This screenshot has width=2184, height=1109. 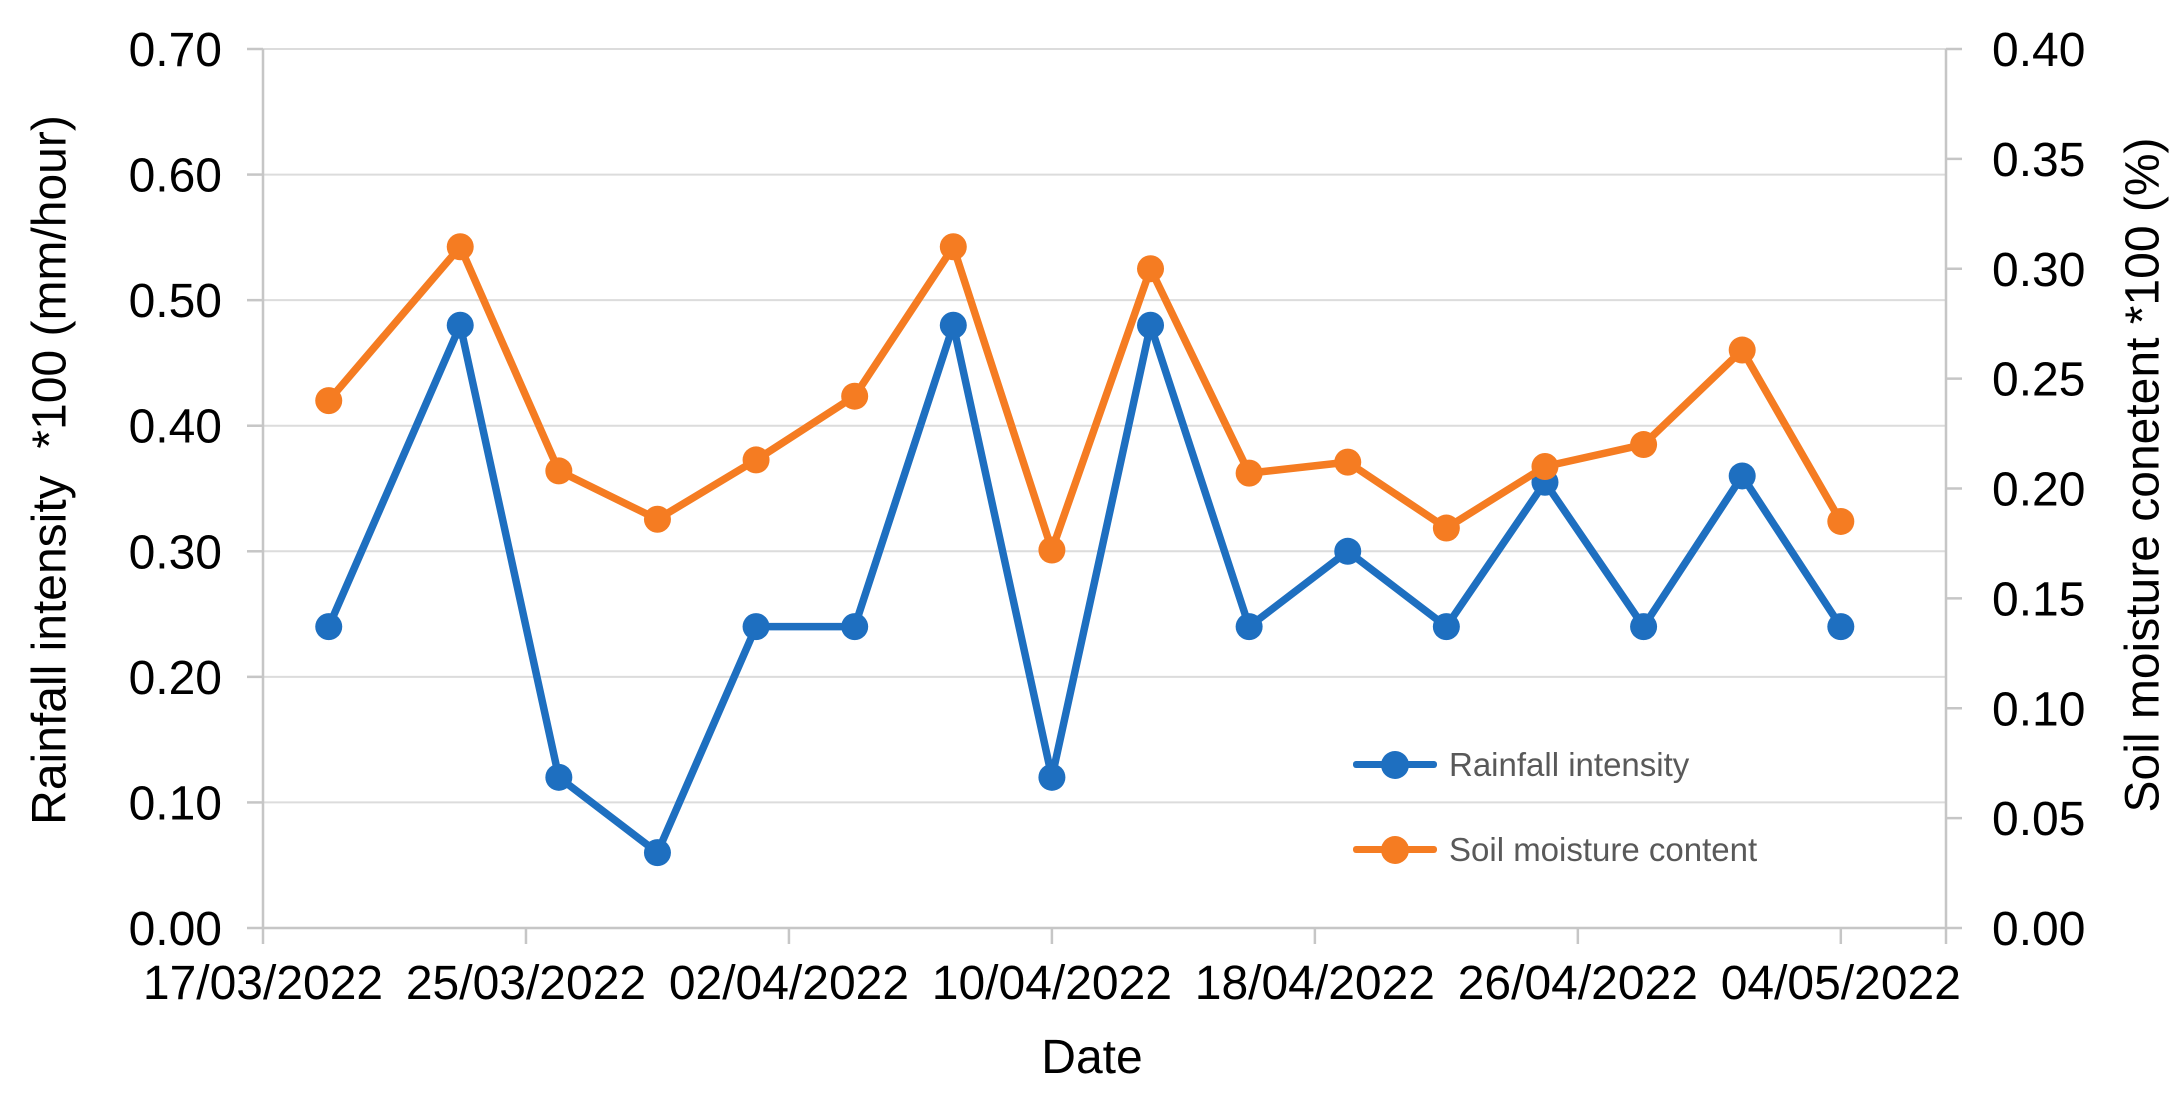 What do you see at coordinates (1569, 764) in the screenshot?
I see `legend-label-rainfall: Rainfall intensity` at bounding box center [1569, 764].